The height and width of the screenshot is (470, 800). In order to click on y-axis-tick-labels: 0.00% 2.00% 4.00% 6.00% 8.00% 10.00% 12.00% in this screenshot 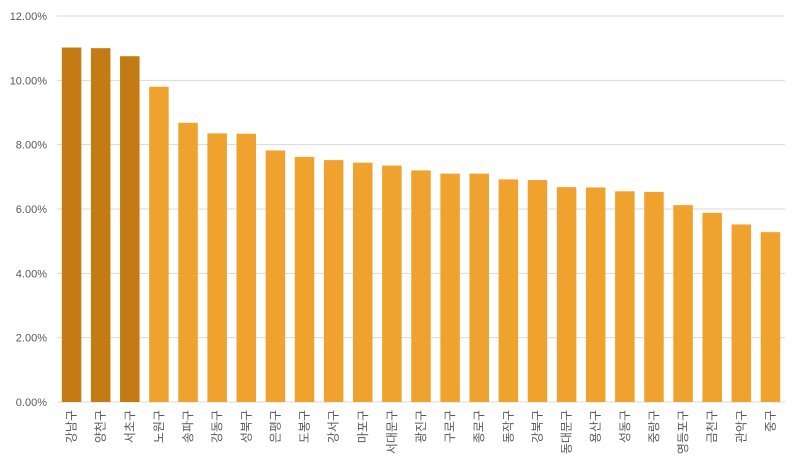, I will do `click(29, 210)`.